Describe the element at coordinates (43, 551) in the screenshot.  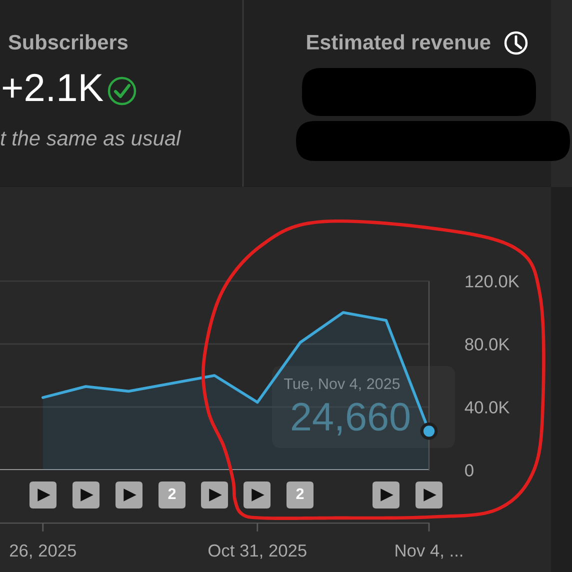
I see `x-tick-label: 26, 2025` at that location.